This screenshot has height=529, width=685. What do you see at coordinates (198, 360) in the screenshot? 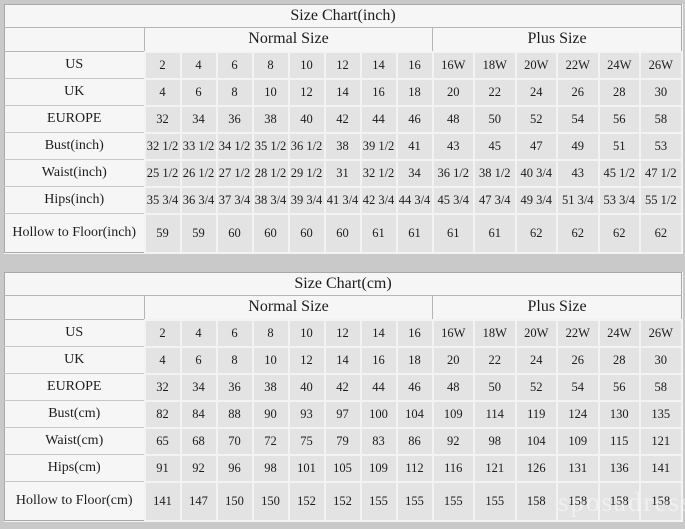
I see `size-value-cell: 6` at bounding box center [198, 360].